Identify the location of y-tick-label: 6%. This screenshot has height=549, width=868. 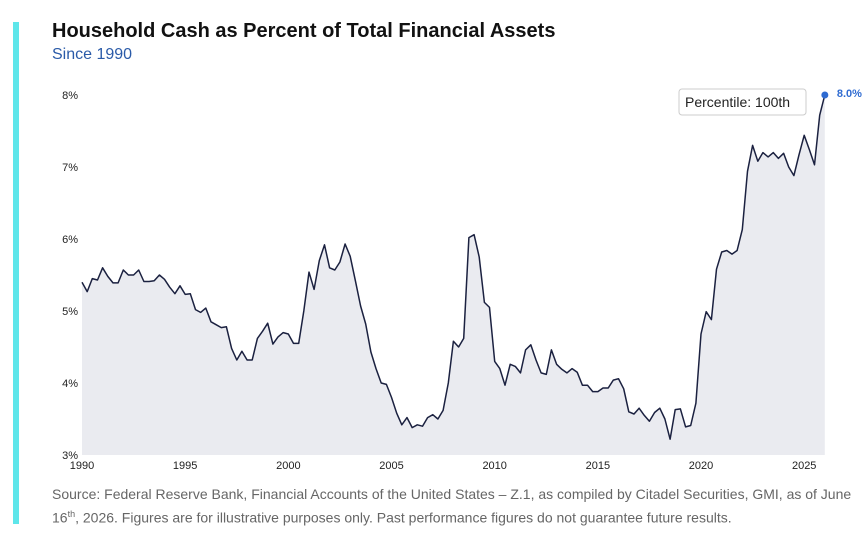
(70, 240).